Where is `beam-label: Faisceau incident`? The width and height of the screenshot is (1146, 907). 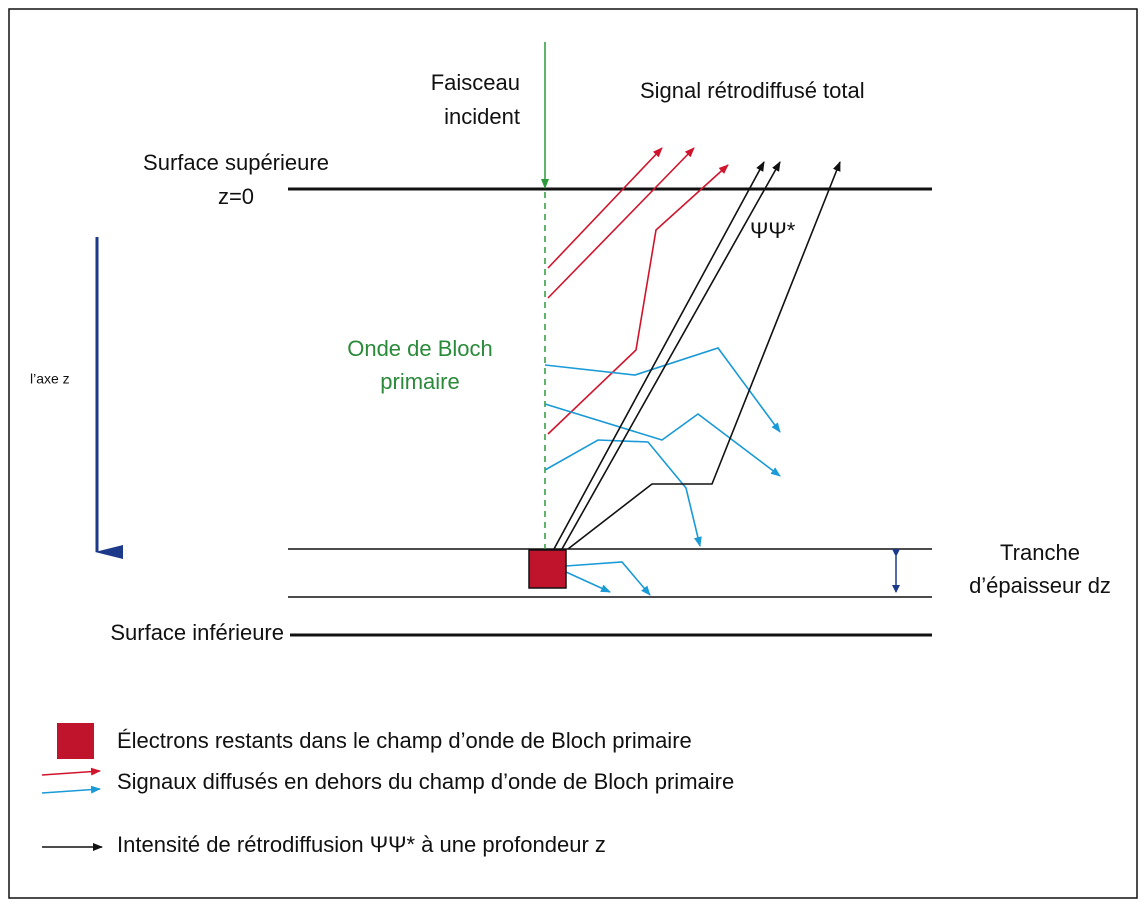
beam-label: Faisceau incident is located at coordinates (475, 99).